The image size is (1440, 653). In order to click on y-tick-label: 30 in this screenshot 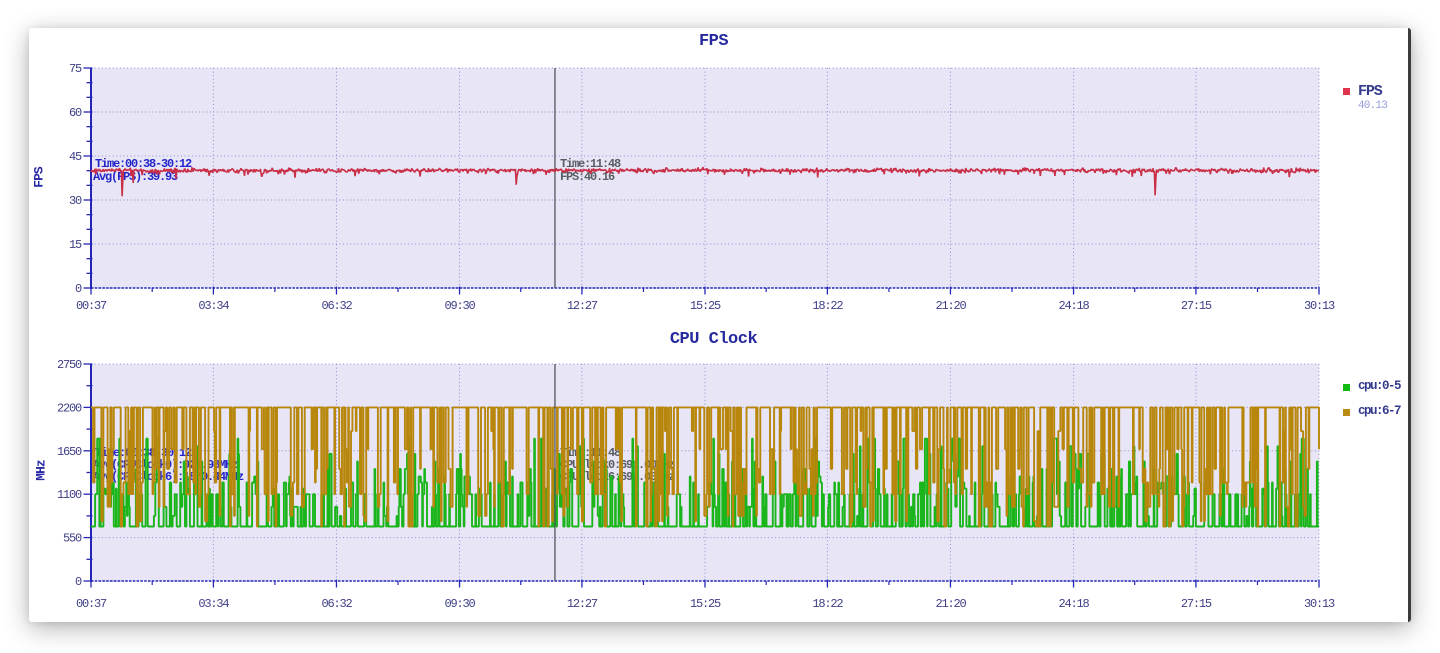, I will do `click(75, 201)`.